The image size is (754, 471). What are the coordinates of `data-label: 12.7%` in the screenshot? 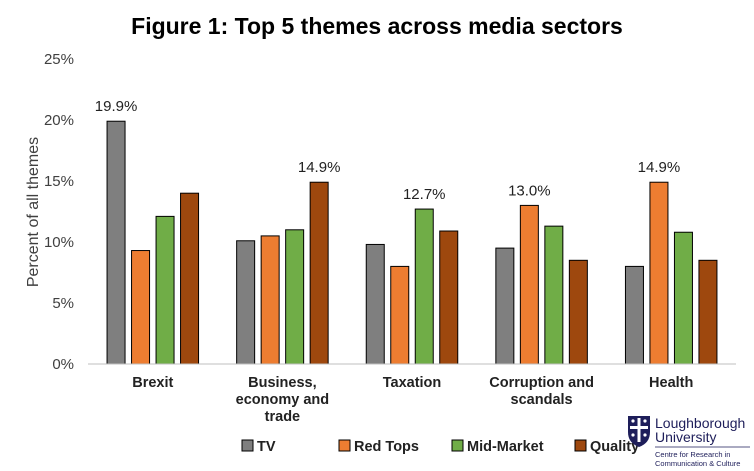 It's located at (424, 194).